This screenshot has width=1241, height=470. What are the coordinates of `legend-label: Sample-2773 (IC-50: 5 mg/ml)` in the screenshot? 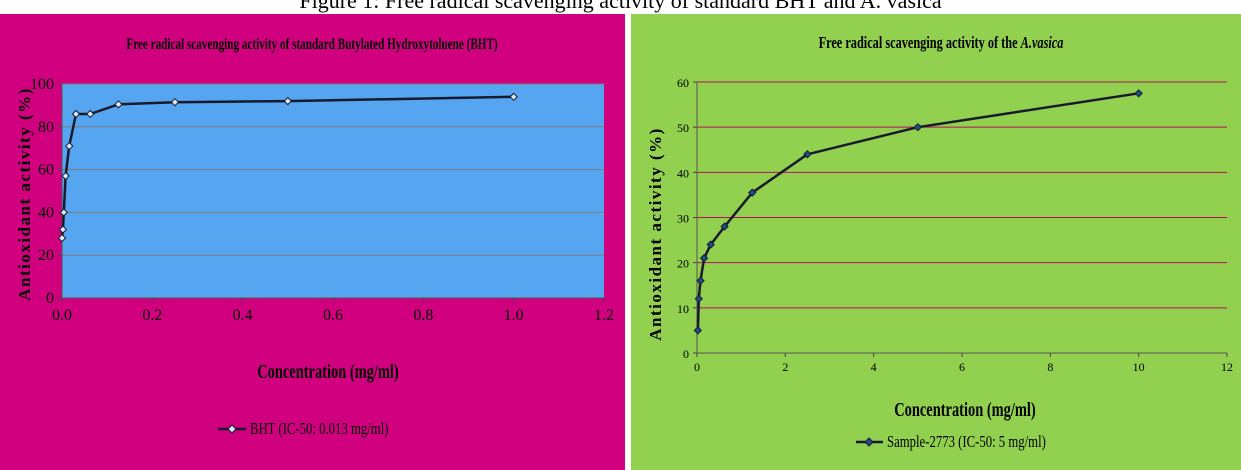 It's located at (966, 441).